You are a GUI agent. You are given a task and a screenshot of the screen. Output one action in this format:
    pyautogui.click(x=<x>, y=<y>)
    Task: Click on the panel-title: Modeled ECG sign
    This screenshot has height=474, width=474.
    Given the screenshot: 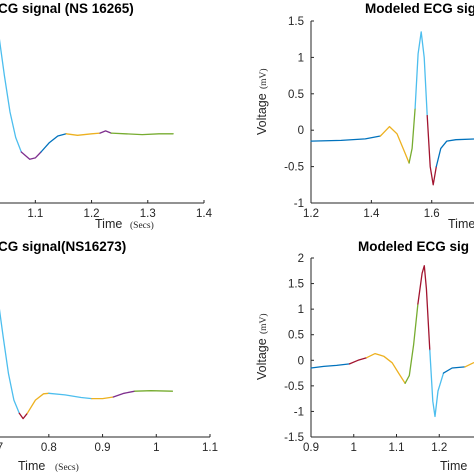 What is the action you would take?
    pyautogui.click(x=419, y=8)
    